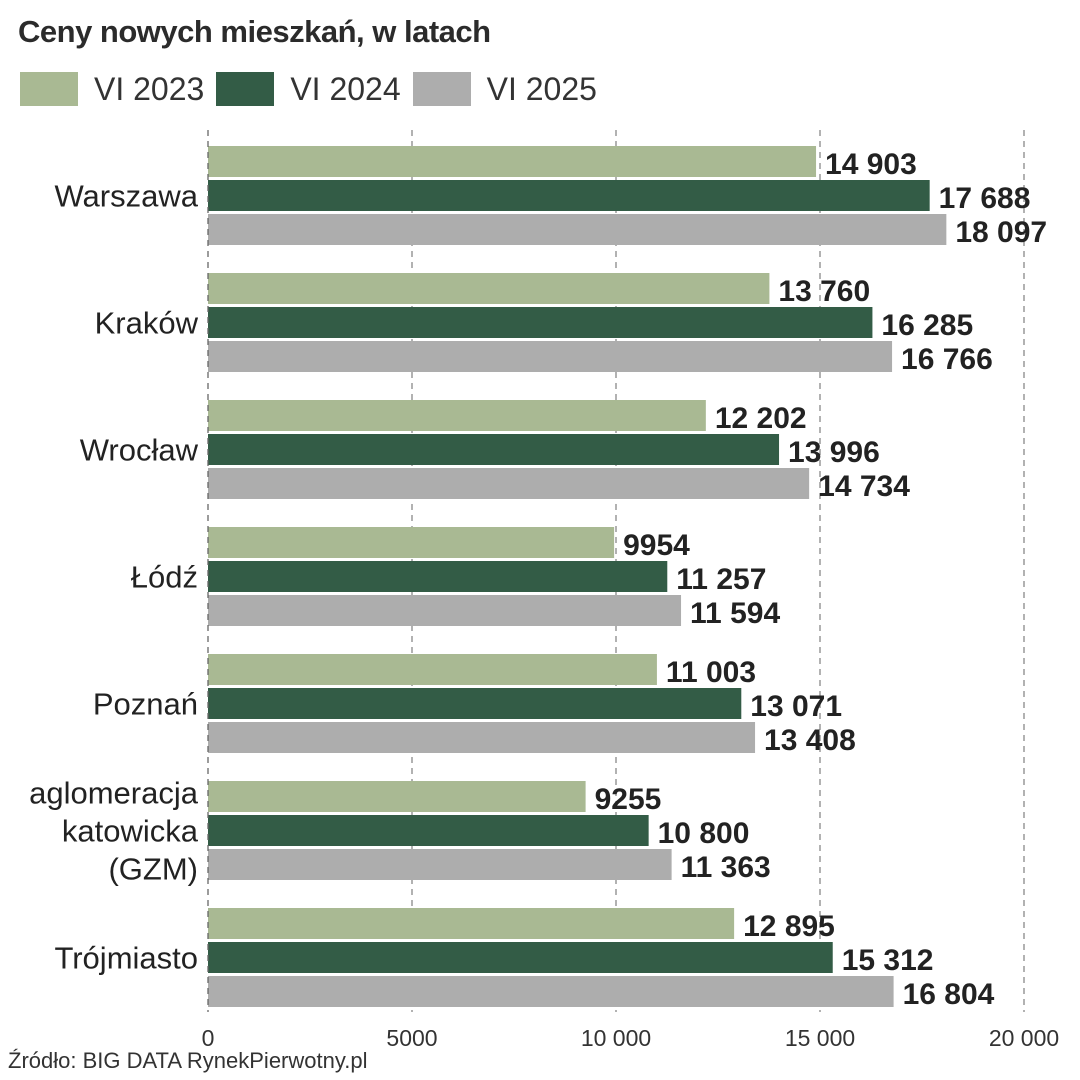 The image size is (1080, 1080). What do you see at coordinates (164, 577) in the screenshot?
I see `category-label-lodz: Łódź` at bounding box center [164, 577].